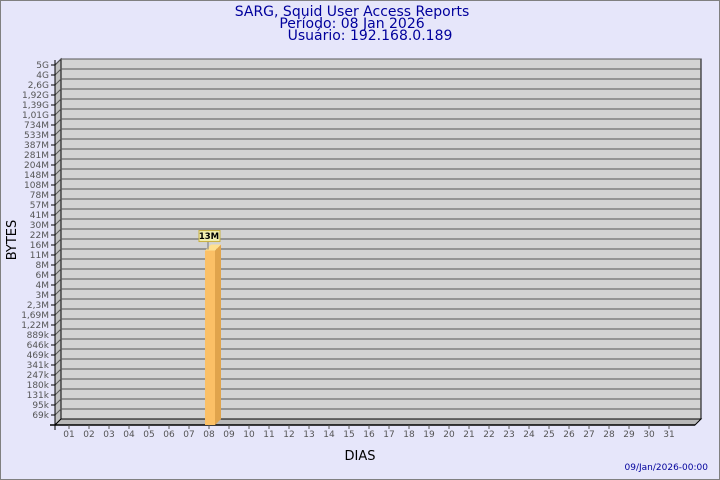  I want to click on y-tick-label: 41M, so click(39, 216).